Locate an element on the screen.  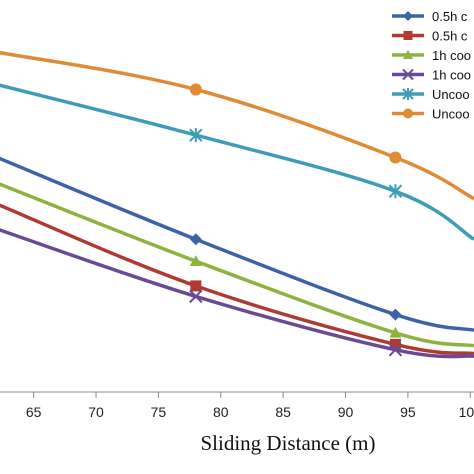
x-tick-label: 100 is located at coordinates (466, 412).